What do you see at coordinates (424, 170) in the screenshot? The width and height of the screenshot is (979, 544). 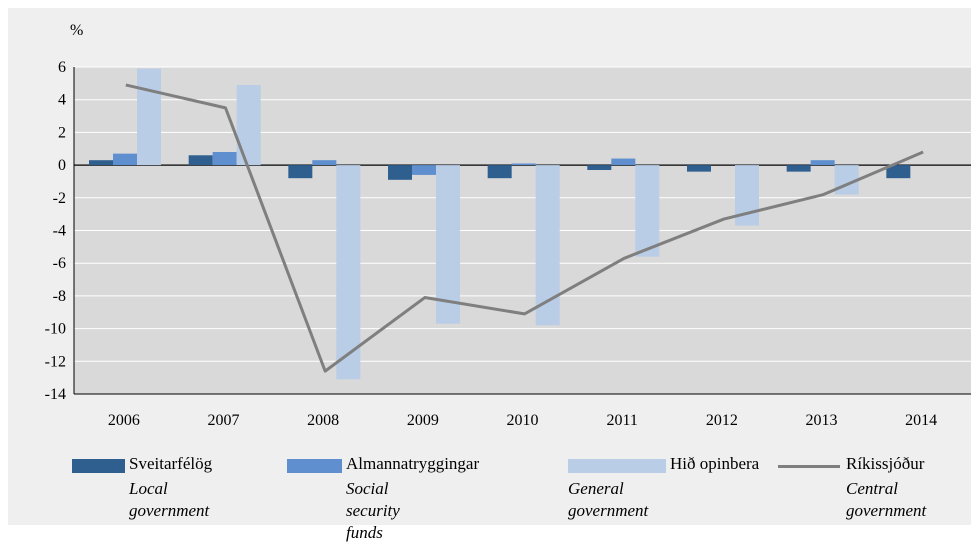 I see `bar-2-2009` at bounding box center [424, 170].